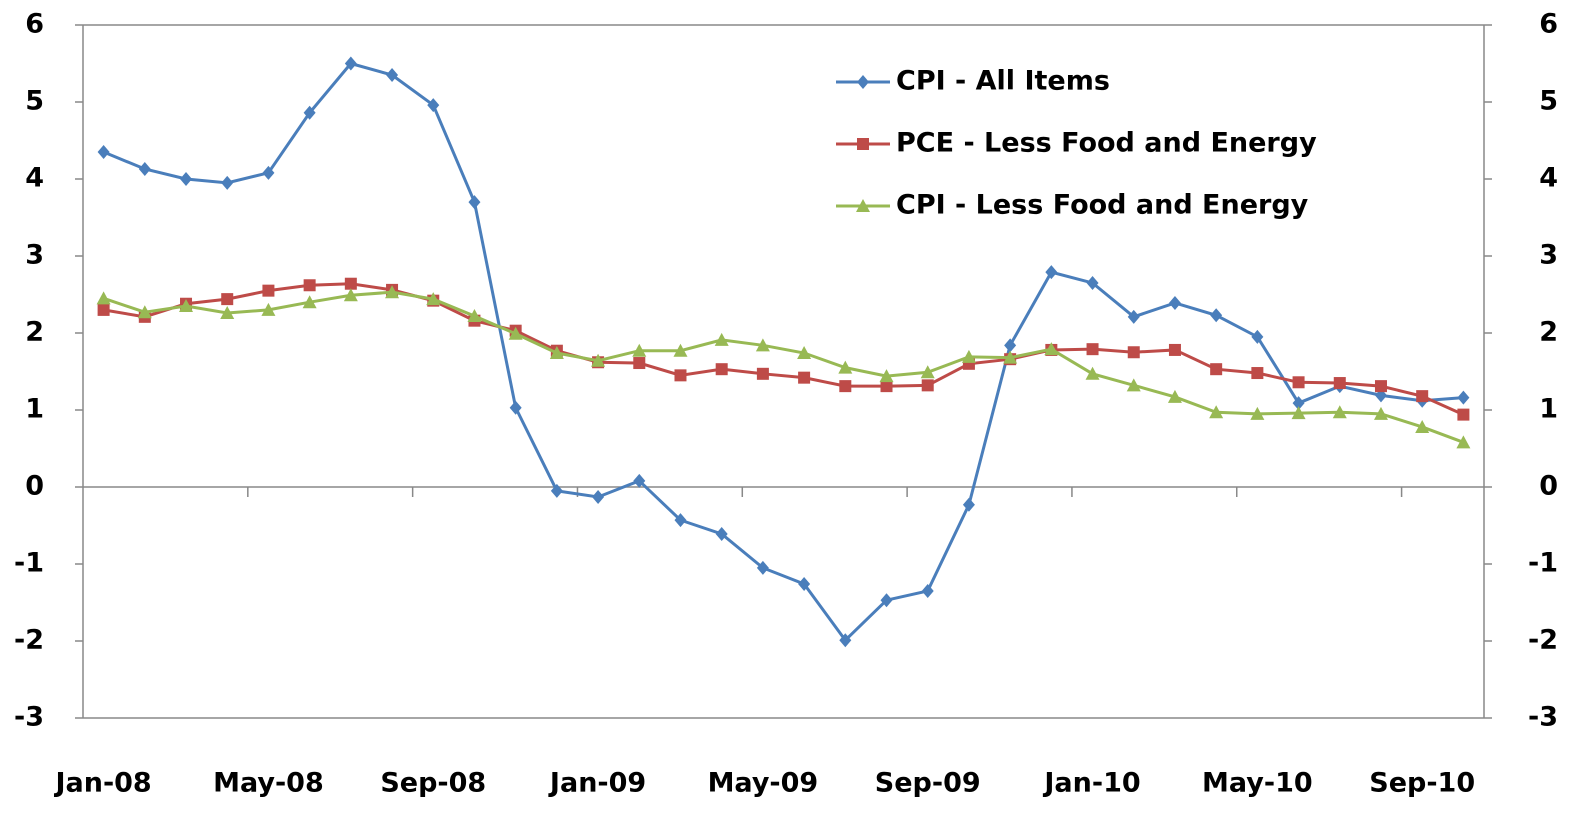  Describe the element at coordinates (102, 783) in the screenshot. I see `x-tick-label: Jan-08` at that location.